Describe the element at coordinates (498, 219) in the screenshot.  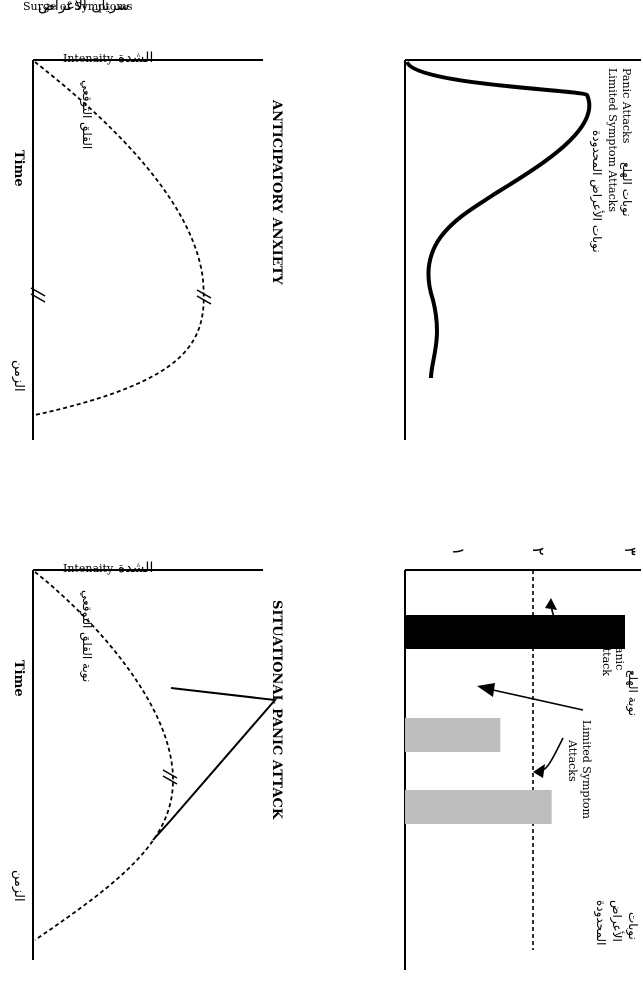
I see `surge-curve` at that location.